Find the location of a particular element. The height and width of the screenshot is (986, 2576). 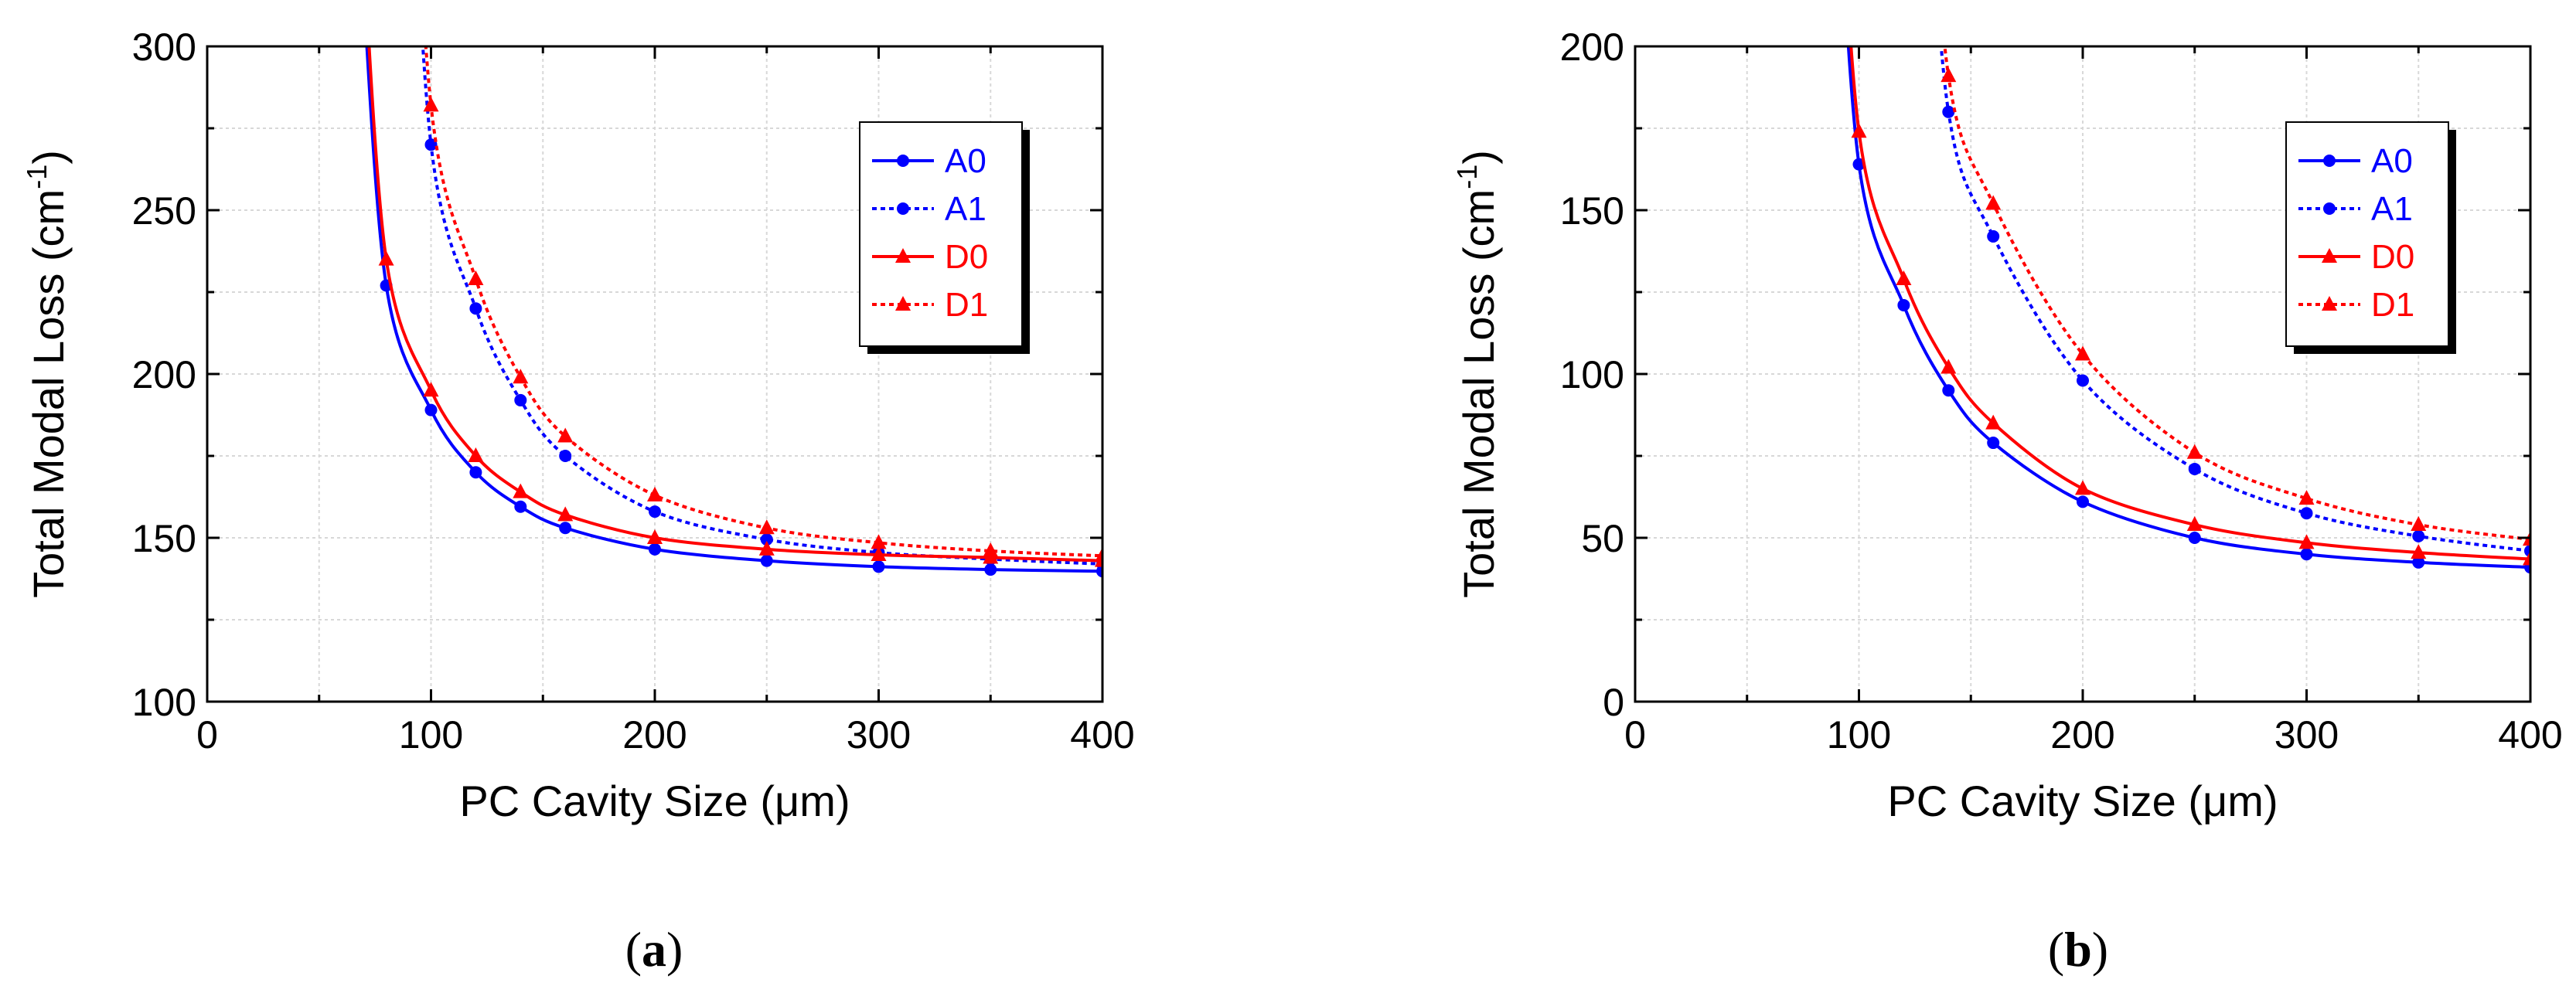

series-line-d1 is located at coordinates (2236, 294).